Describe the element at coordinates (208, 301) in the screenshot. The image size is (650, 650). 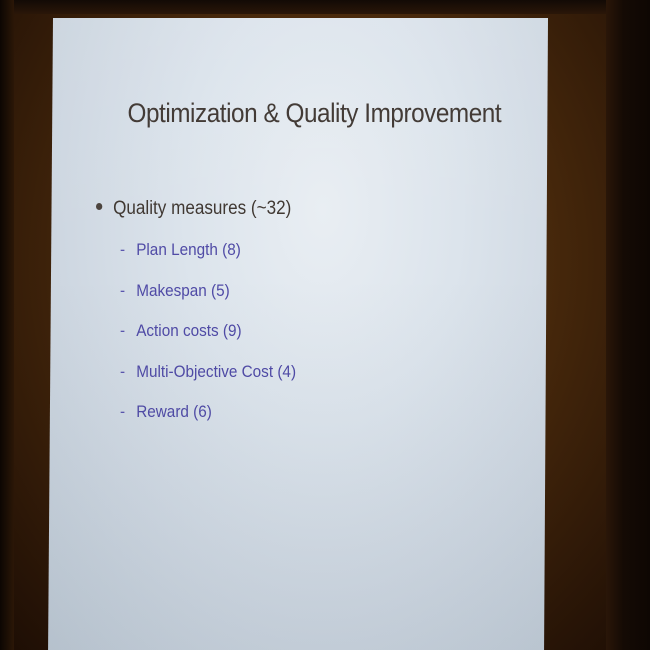
I see `sub-bullet-item: - Makespan (5)` at that location.